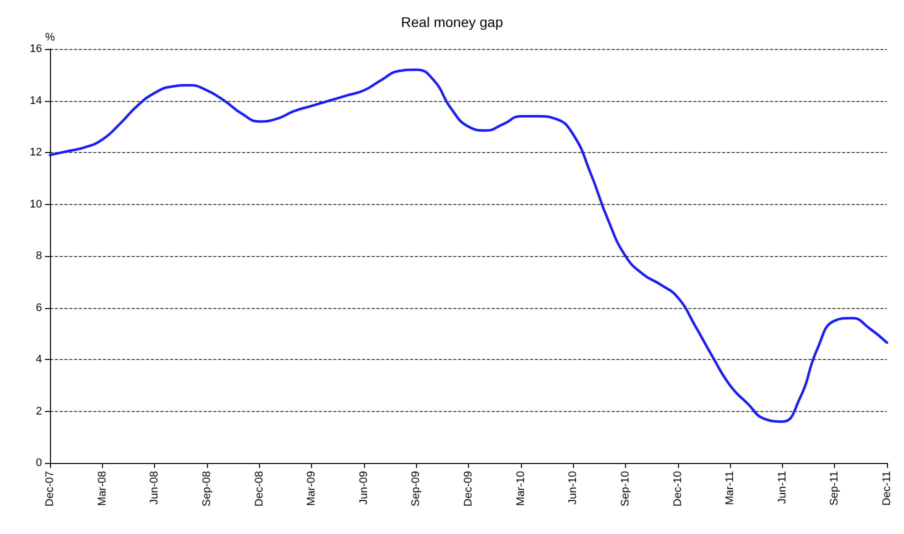 Image resolution: width=904 pixels, height=534 pixels. I want to click on y-tick-label: 12, so click(36, 152).